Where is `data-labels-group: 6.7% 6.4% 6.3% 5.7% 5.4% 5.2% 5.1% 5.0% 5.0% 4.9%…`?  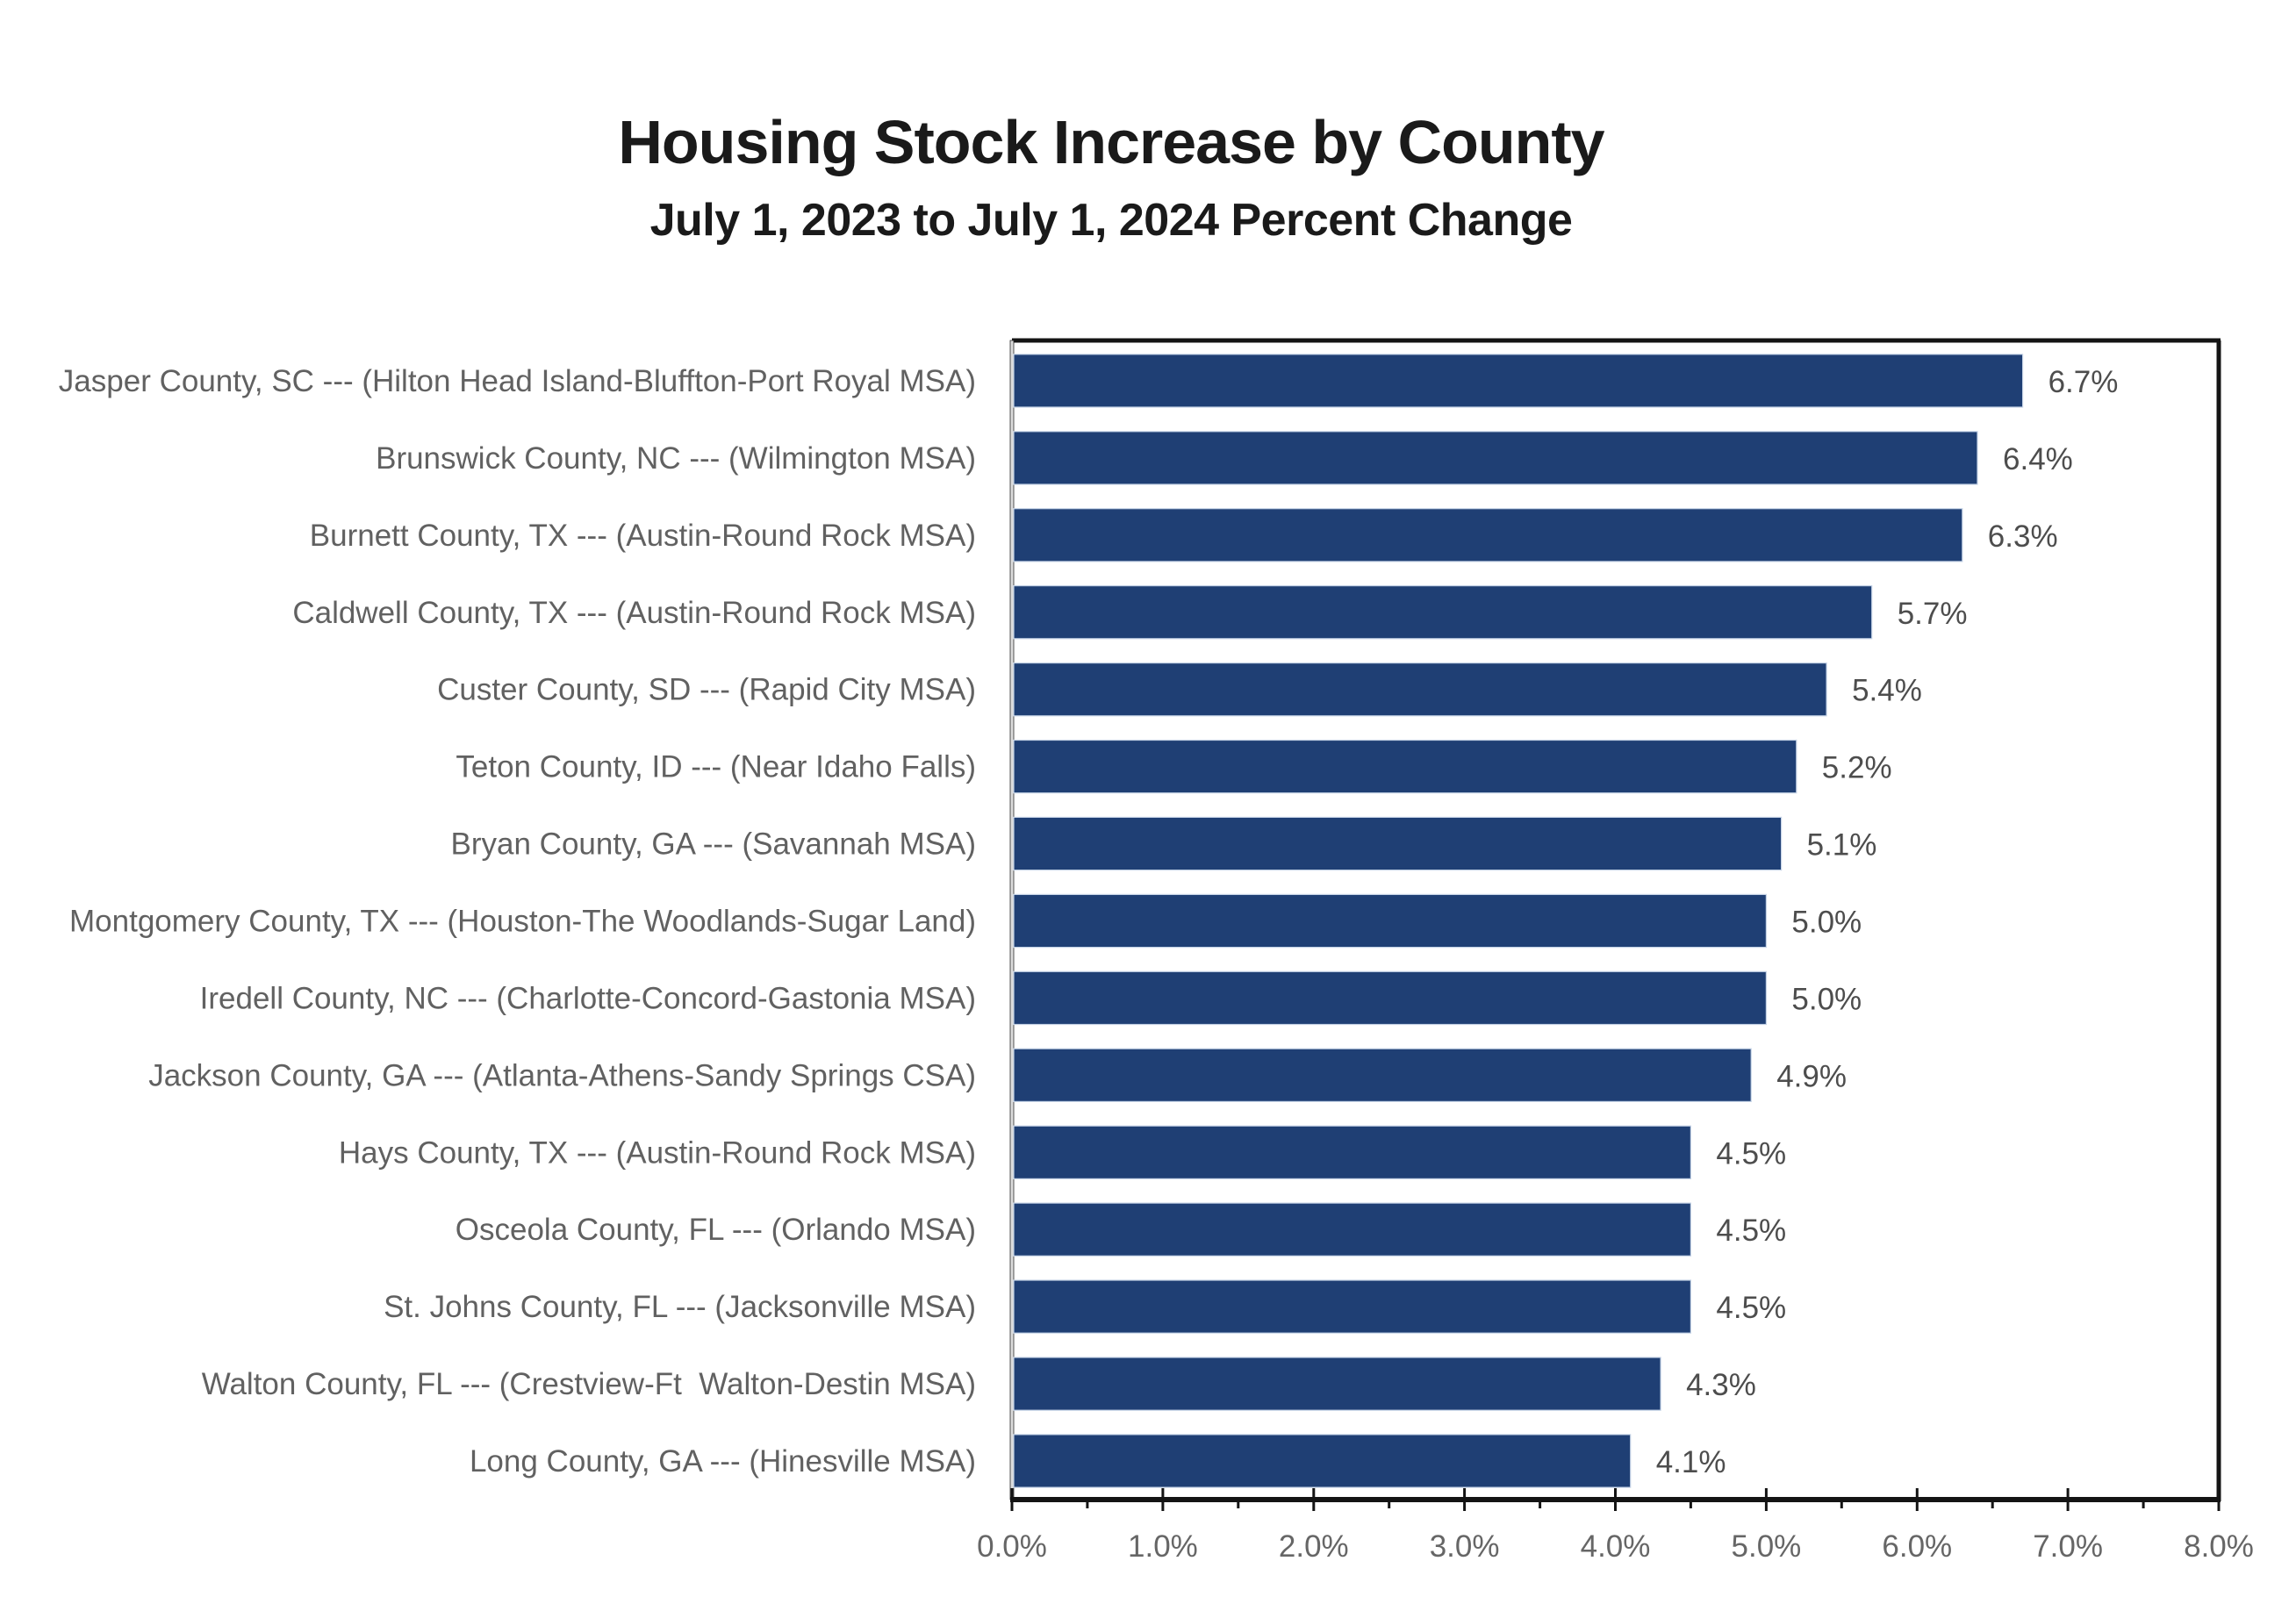
data-labels-group: 6.7% 6.4% 6.3% 5.7% 5.4% 5.2% 5.1% 5.0% 5.0% 4.9%… is located at coordinates (1888, 922).